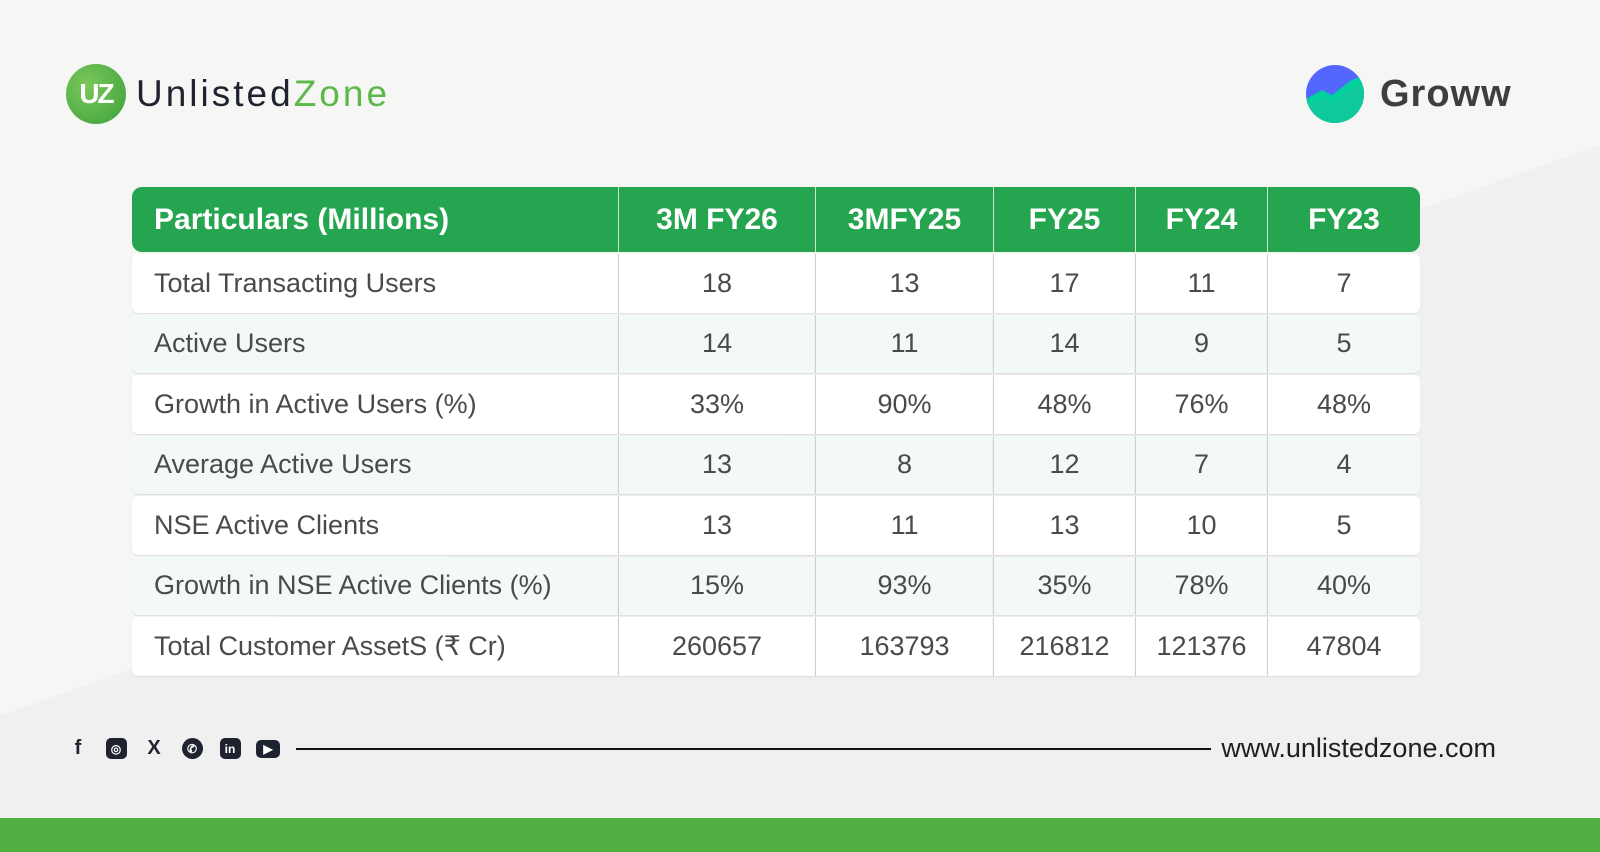  What do you see at coordinates (268, 749) in the screenshot?
I see `youtube-icon: ▶` at bounding box center [268, 749].